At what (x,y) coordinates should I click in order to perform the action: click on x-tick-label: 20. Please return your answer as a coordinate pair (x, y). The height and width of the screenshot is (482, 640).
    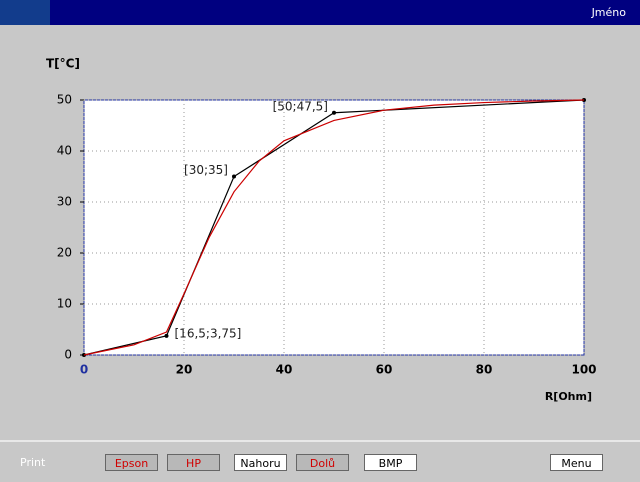
    Looking at the image, I should click on (184, 370).